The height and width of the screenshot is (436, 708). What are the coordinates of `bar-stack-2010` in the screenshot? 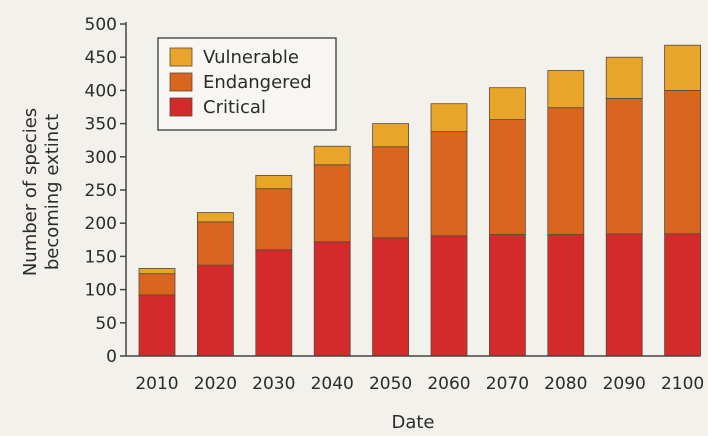 It's located at (157, 312).